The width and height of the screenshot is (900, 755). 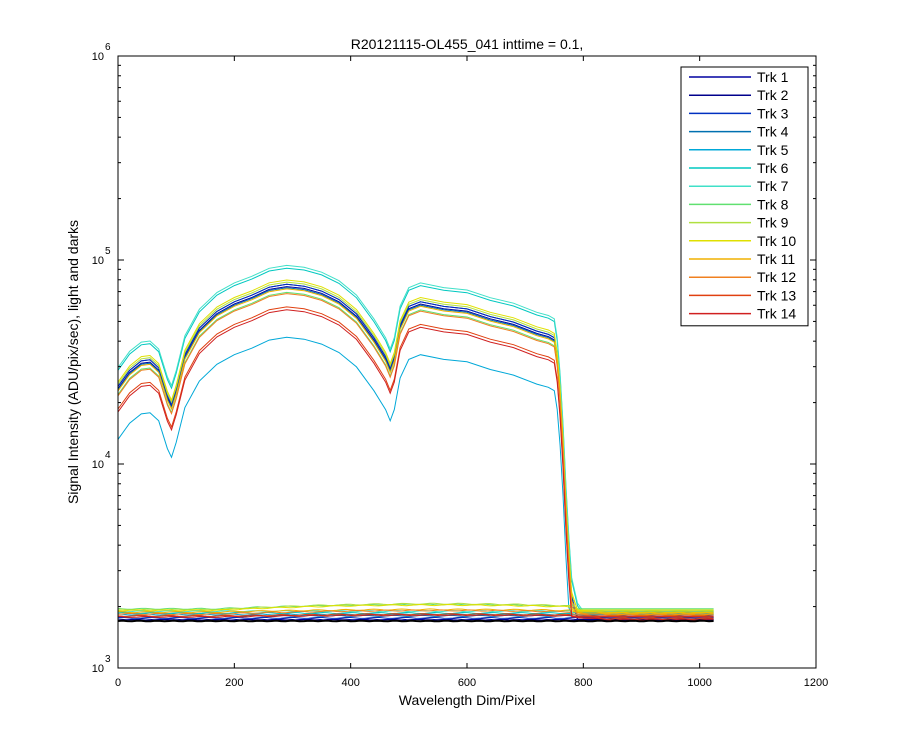 I want to click on legend-label: Trk 2, so click(x=773, y=95).